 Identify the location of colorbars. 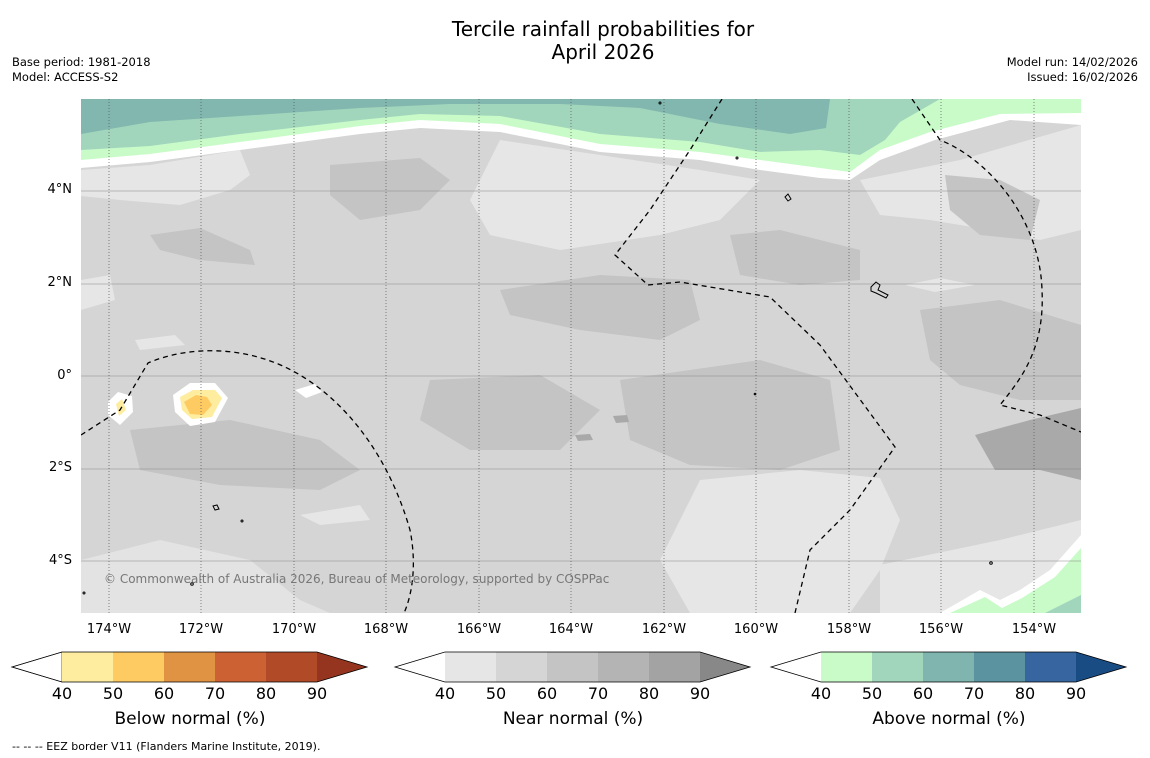
(569, 667).